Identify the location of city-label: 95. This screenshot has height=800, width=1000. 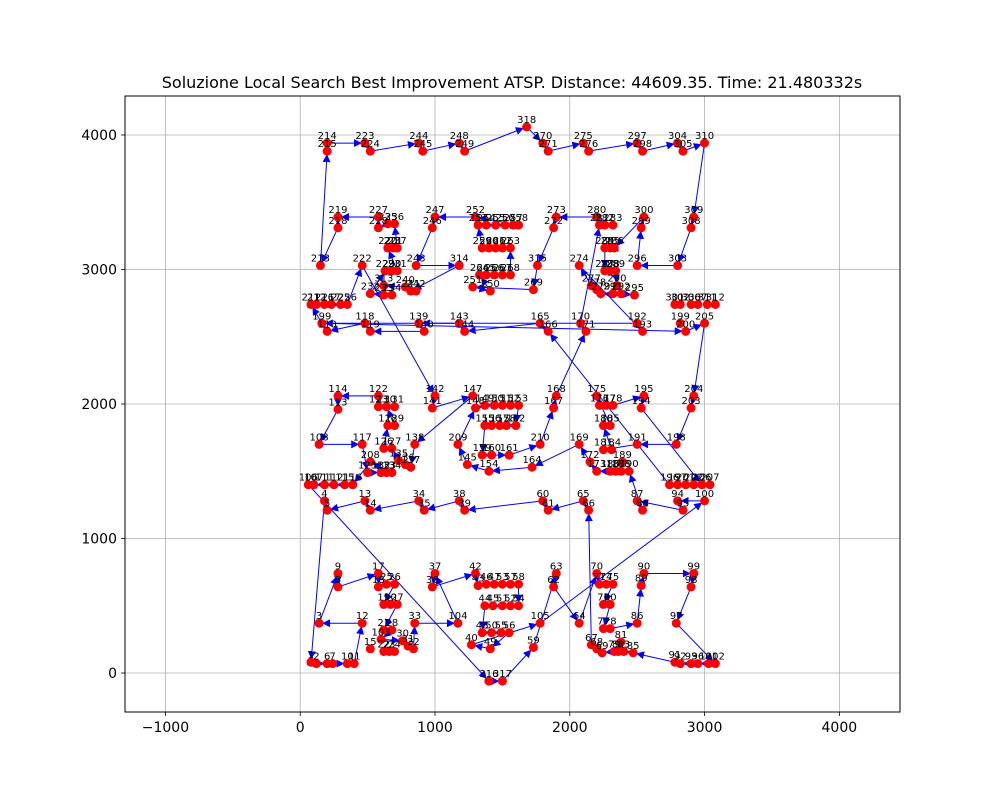
(683, 503).